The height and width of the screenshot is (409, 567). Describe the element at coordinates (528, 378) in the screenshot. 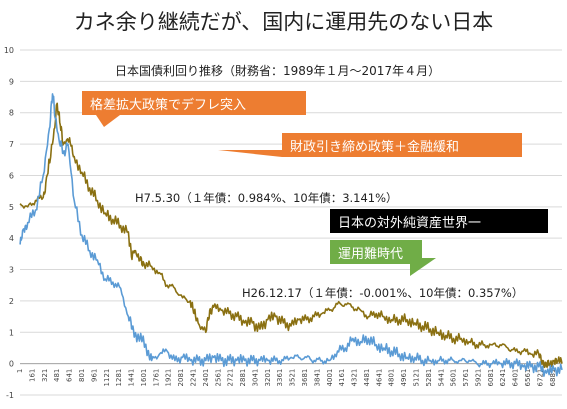

I see `x-tick-label: 6561` at that location.